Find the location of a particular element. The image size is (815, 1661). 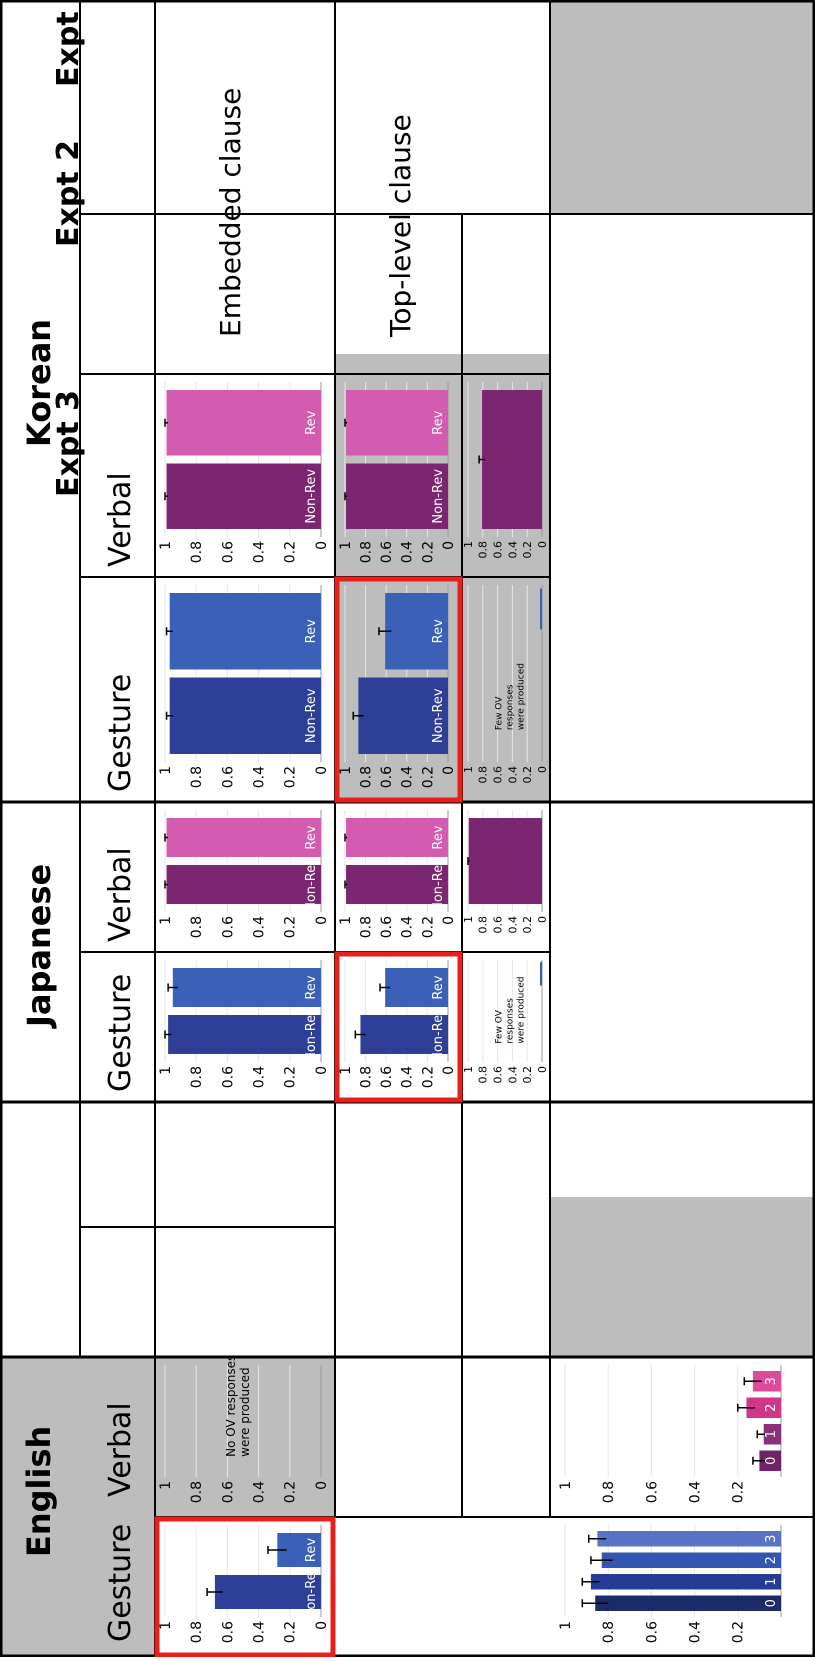

bar-label: 3 is located at coordinates (771, 1539).